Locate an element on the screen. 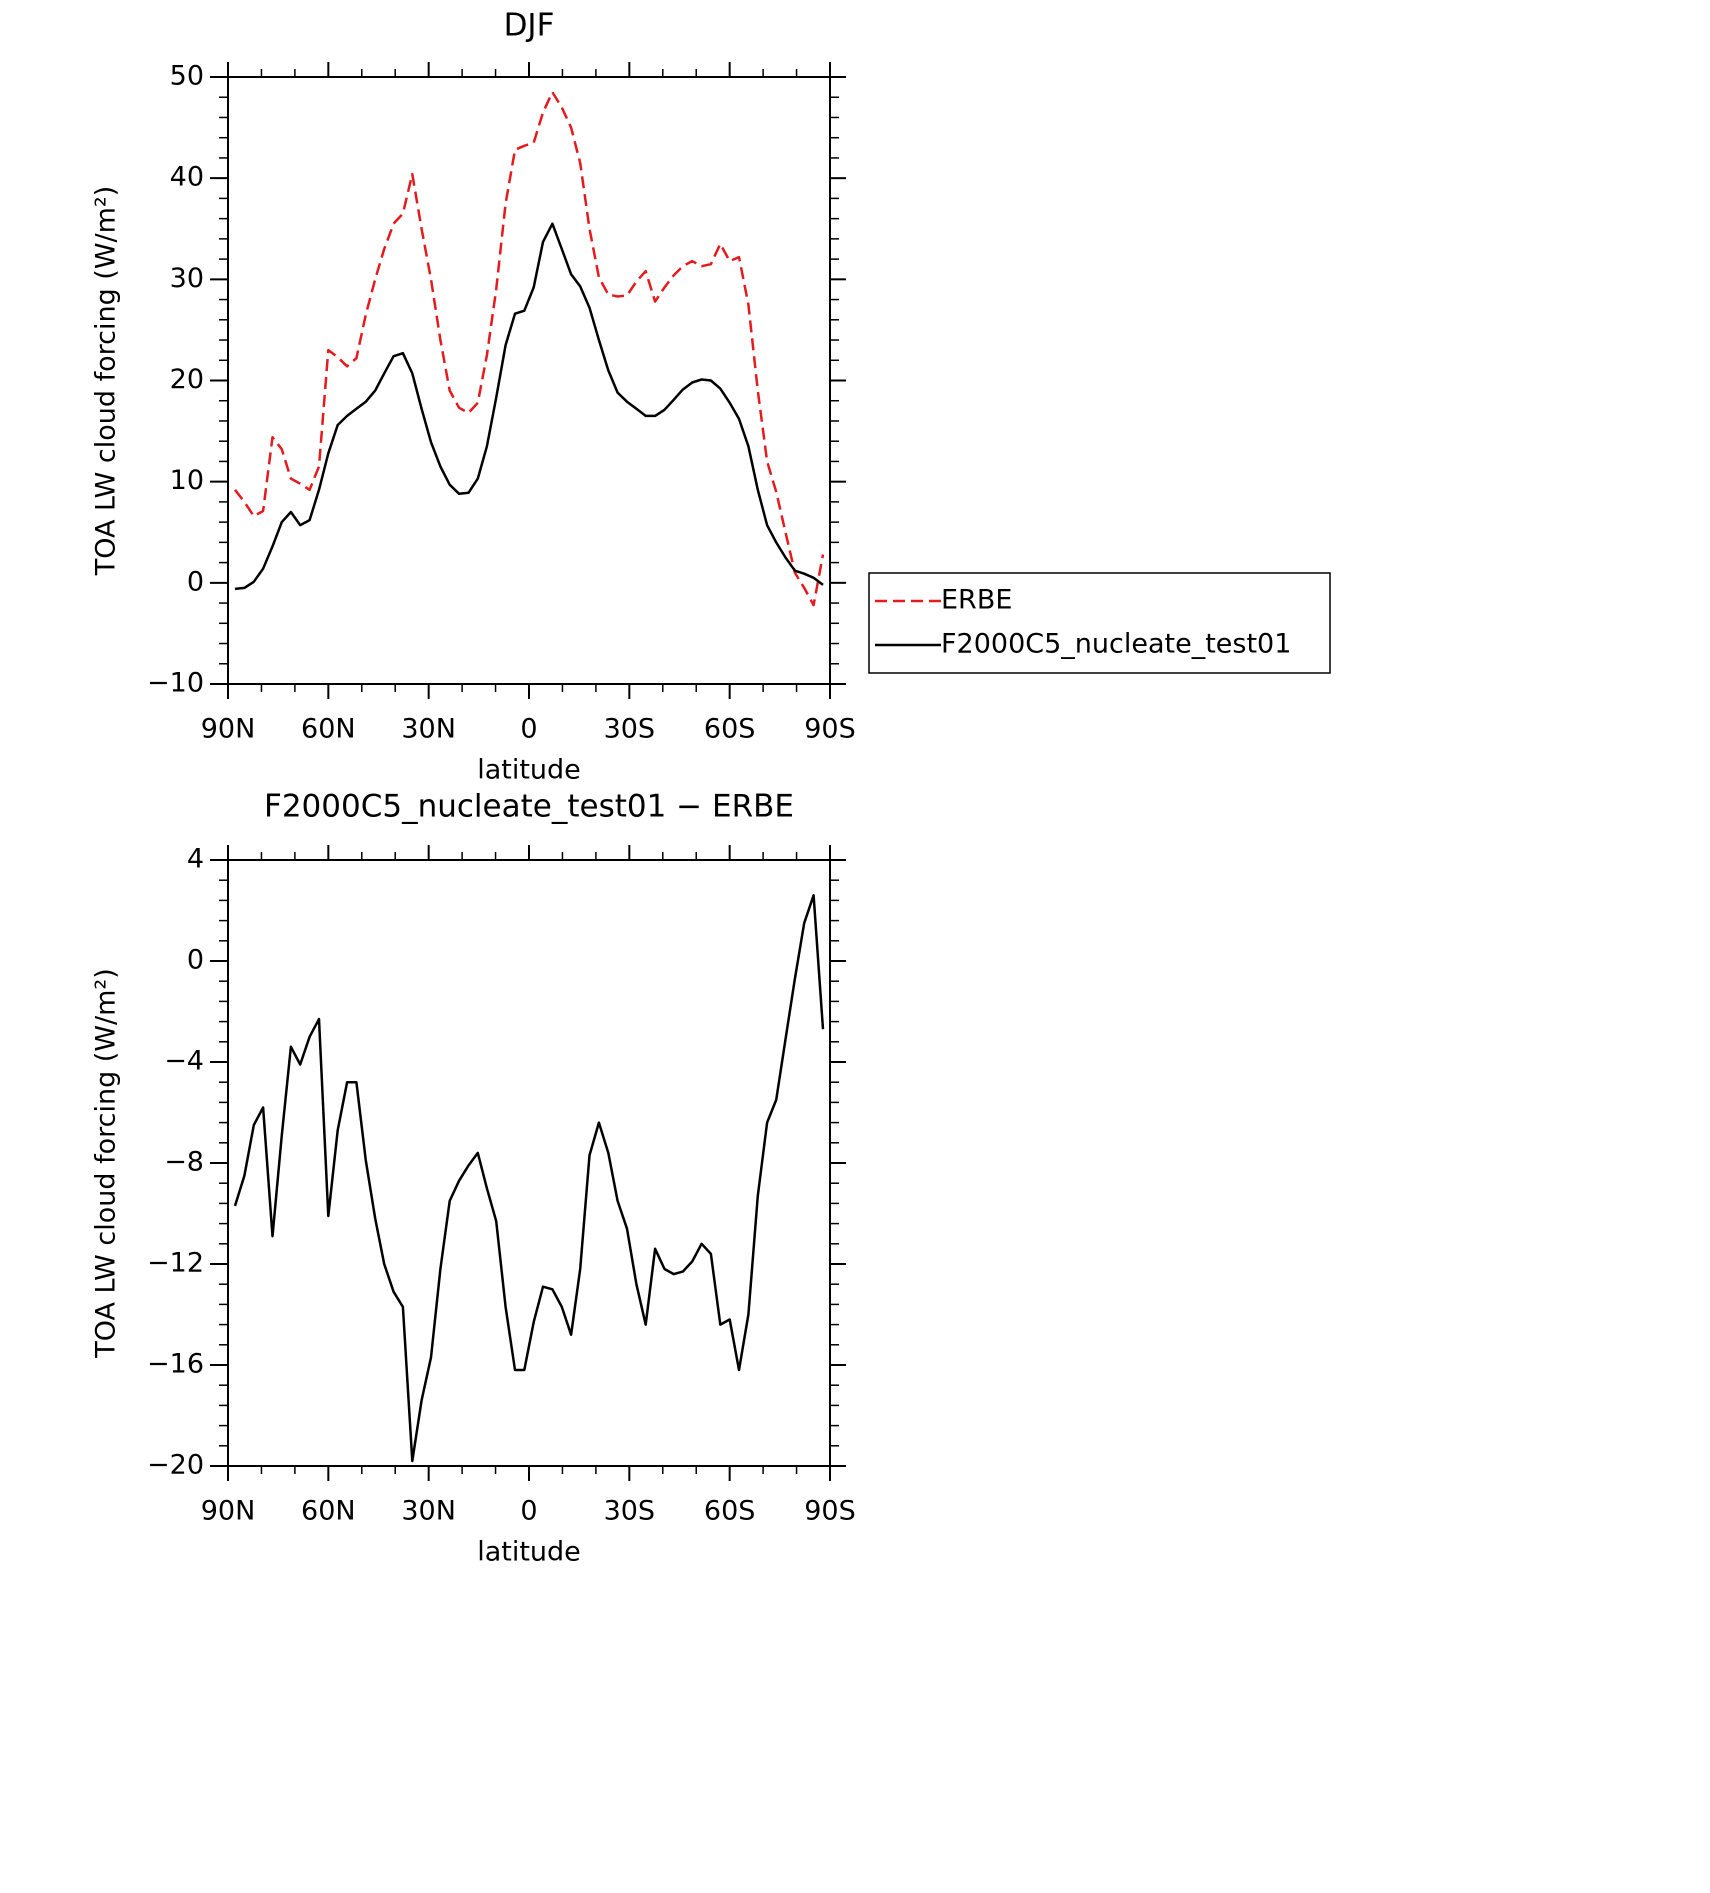  legend-label: ERBE is located at coordinates (976, 600).